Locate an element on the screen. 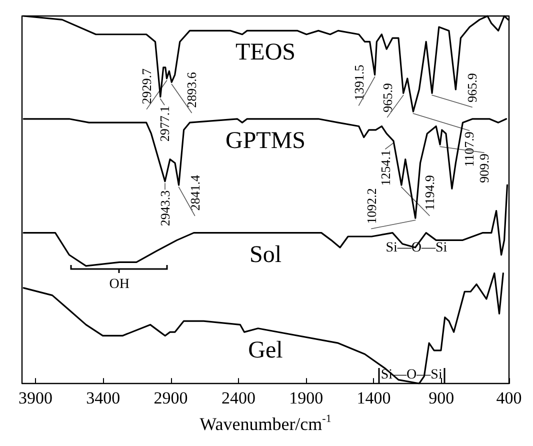 The width and height of the screenshot is (533, 446). annotation: 2943.3 is located at coordinates (164, 208).